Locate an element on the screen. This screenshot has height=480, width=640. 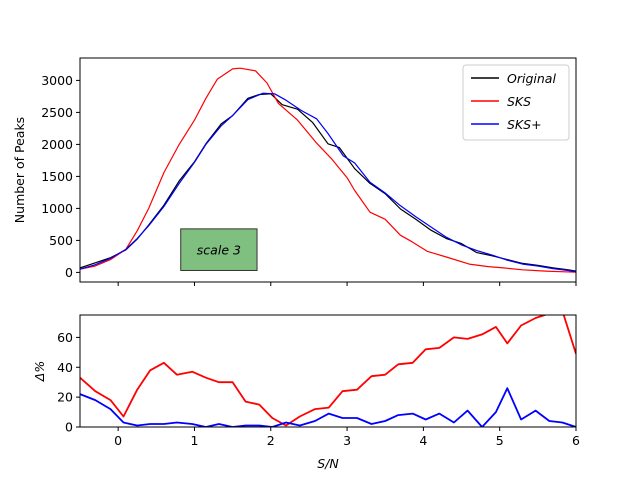
annotation: scale 3 is located at coordinates (219, 249).